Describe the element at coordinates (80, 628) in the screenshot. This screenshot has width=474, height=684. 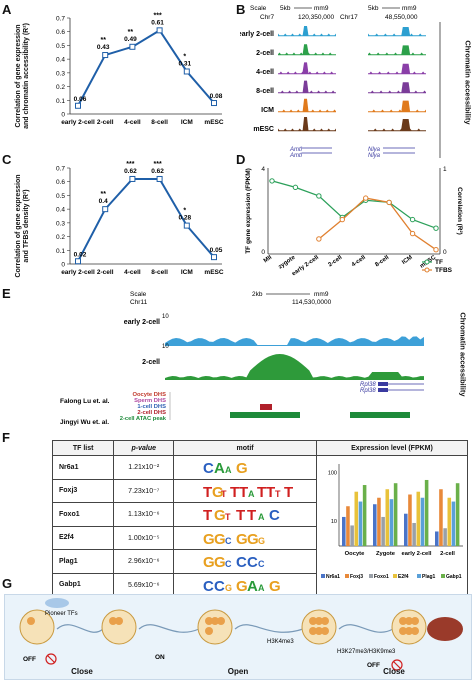
I see `chromatin-fiber` at that location.